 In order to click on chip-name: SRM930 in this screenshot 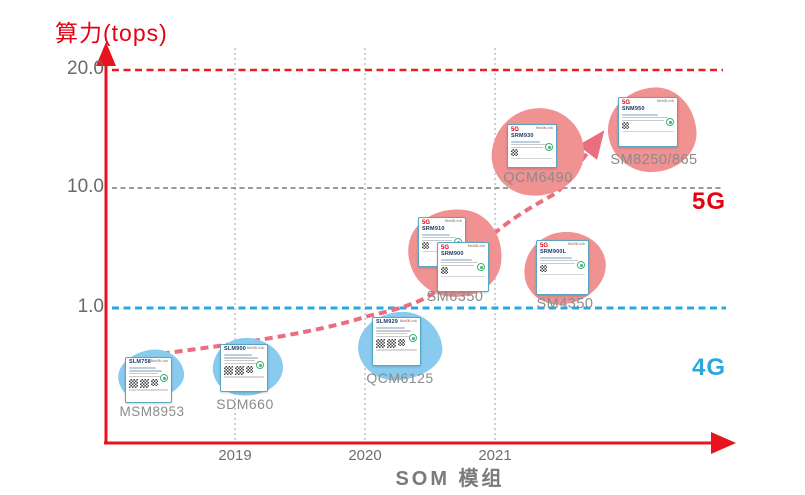, I will do `click(522, 136)`.